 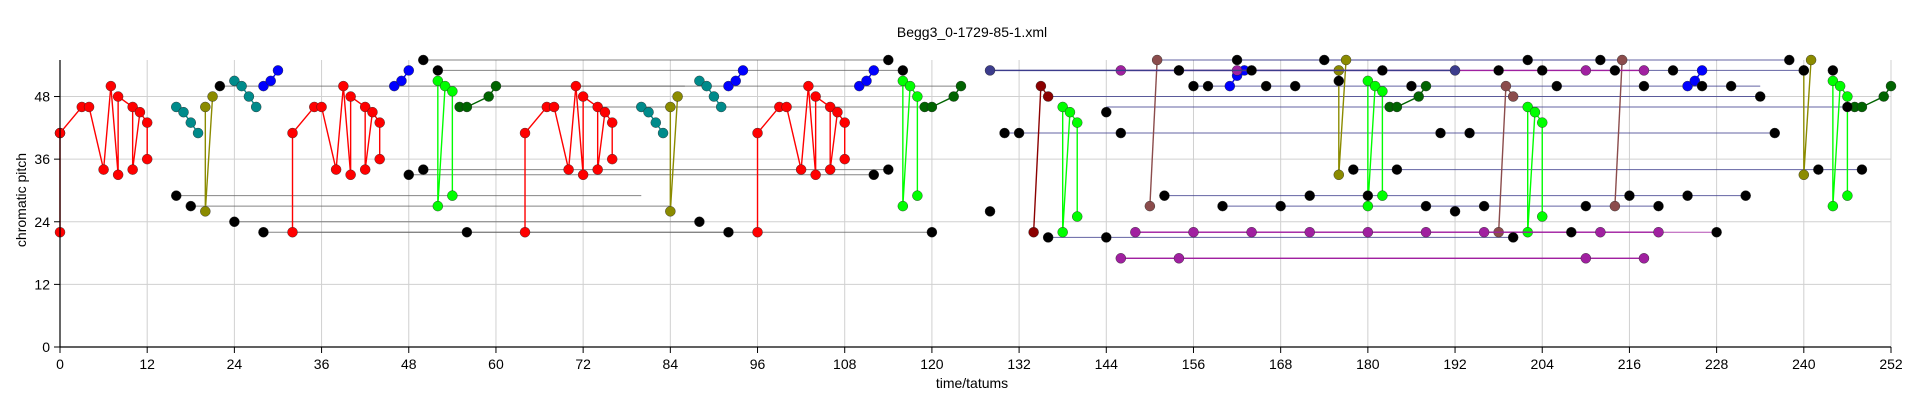 What do you see at coordinates (46, 347) in the screenshot?
I see `y-tick-label: 0` at bounding box center [46, 347].